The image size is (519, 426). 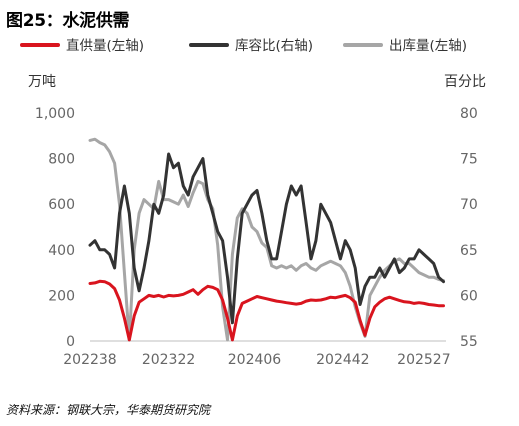 What do you see at coordinates (469, 114) in the screenshot?
I see `right-tick-label: 80` at bounding box center [469, 114].